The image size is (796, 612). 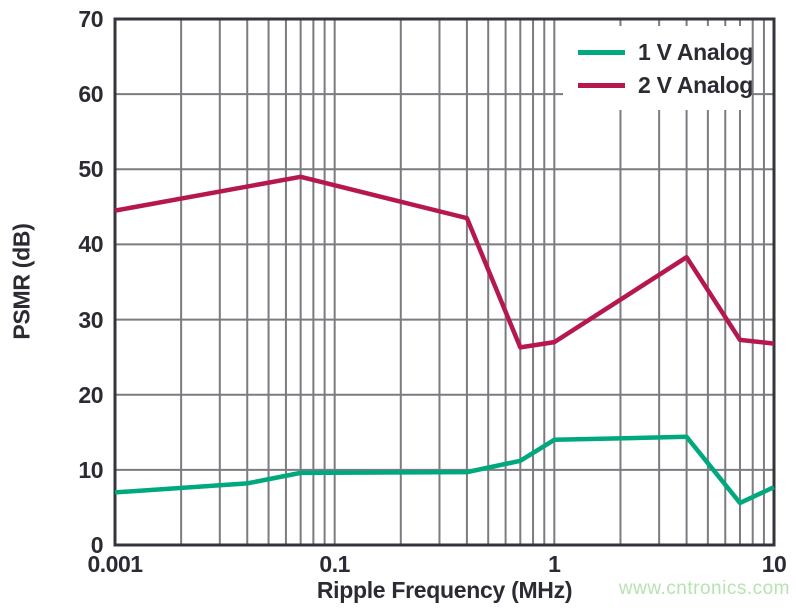 I want to click on legend-item-1v-analog: 1 V Analog, so click(x=658, y=52).